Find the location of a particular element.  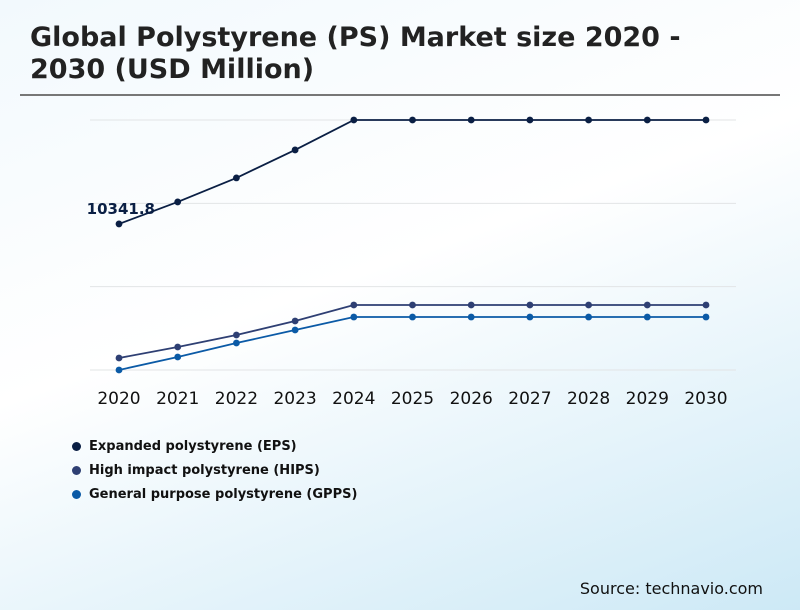

legend-label: High impact polystyrene (HIPS) is located at coordinates (204, 470).